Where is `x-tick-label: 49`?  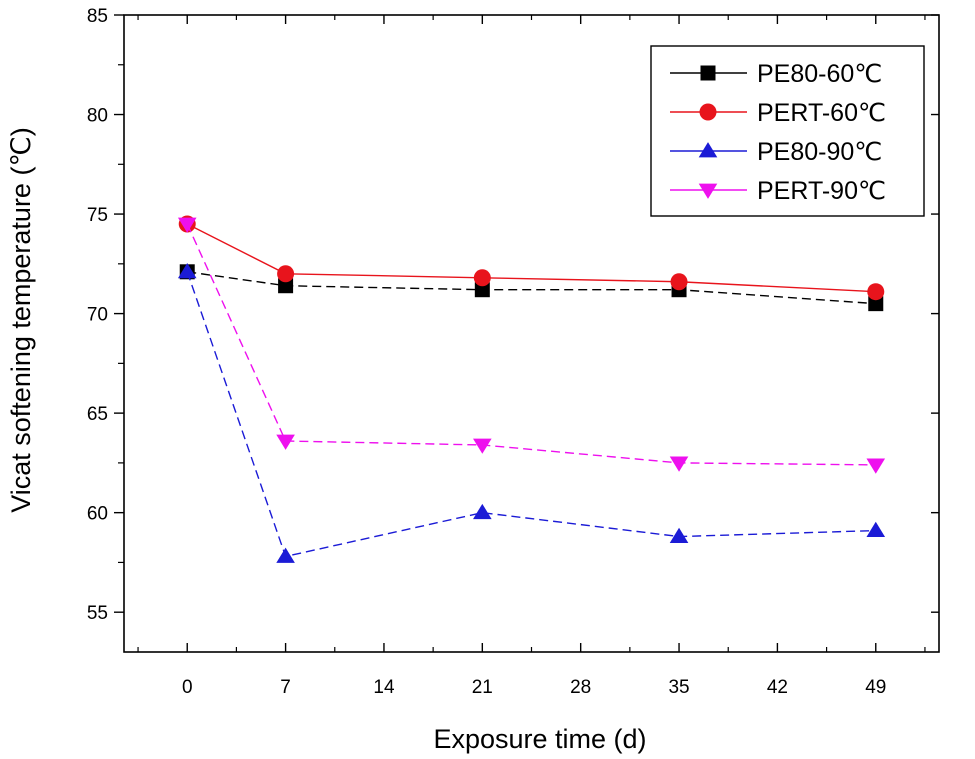 x-tick-label: 49 is located at coordinates (875, 687).